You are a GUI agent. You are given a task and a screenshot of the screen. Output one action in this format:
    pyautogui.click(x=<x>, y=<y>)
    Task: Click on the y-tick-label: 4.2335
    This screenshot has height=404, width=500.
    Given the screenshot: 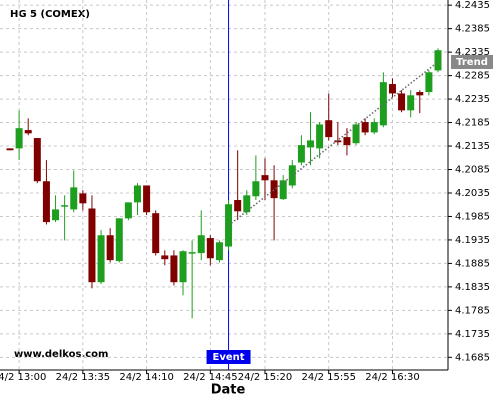 What is the action you would take?
    pyautogui.click(x=472, y=52)
    